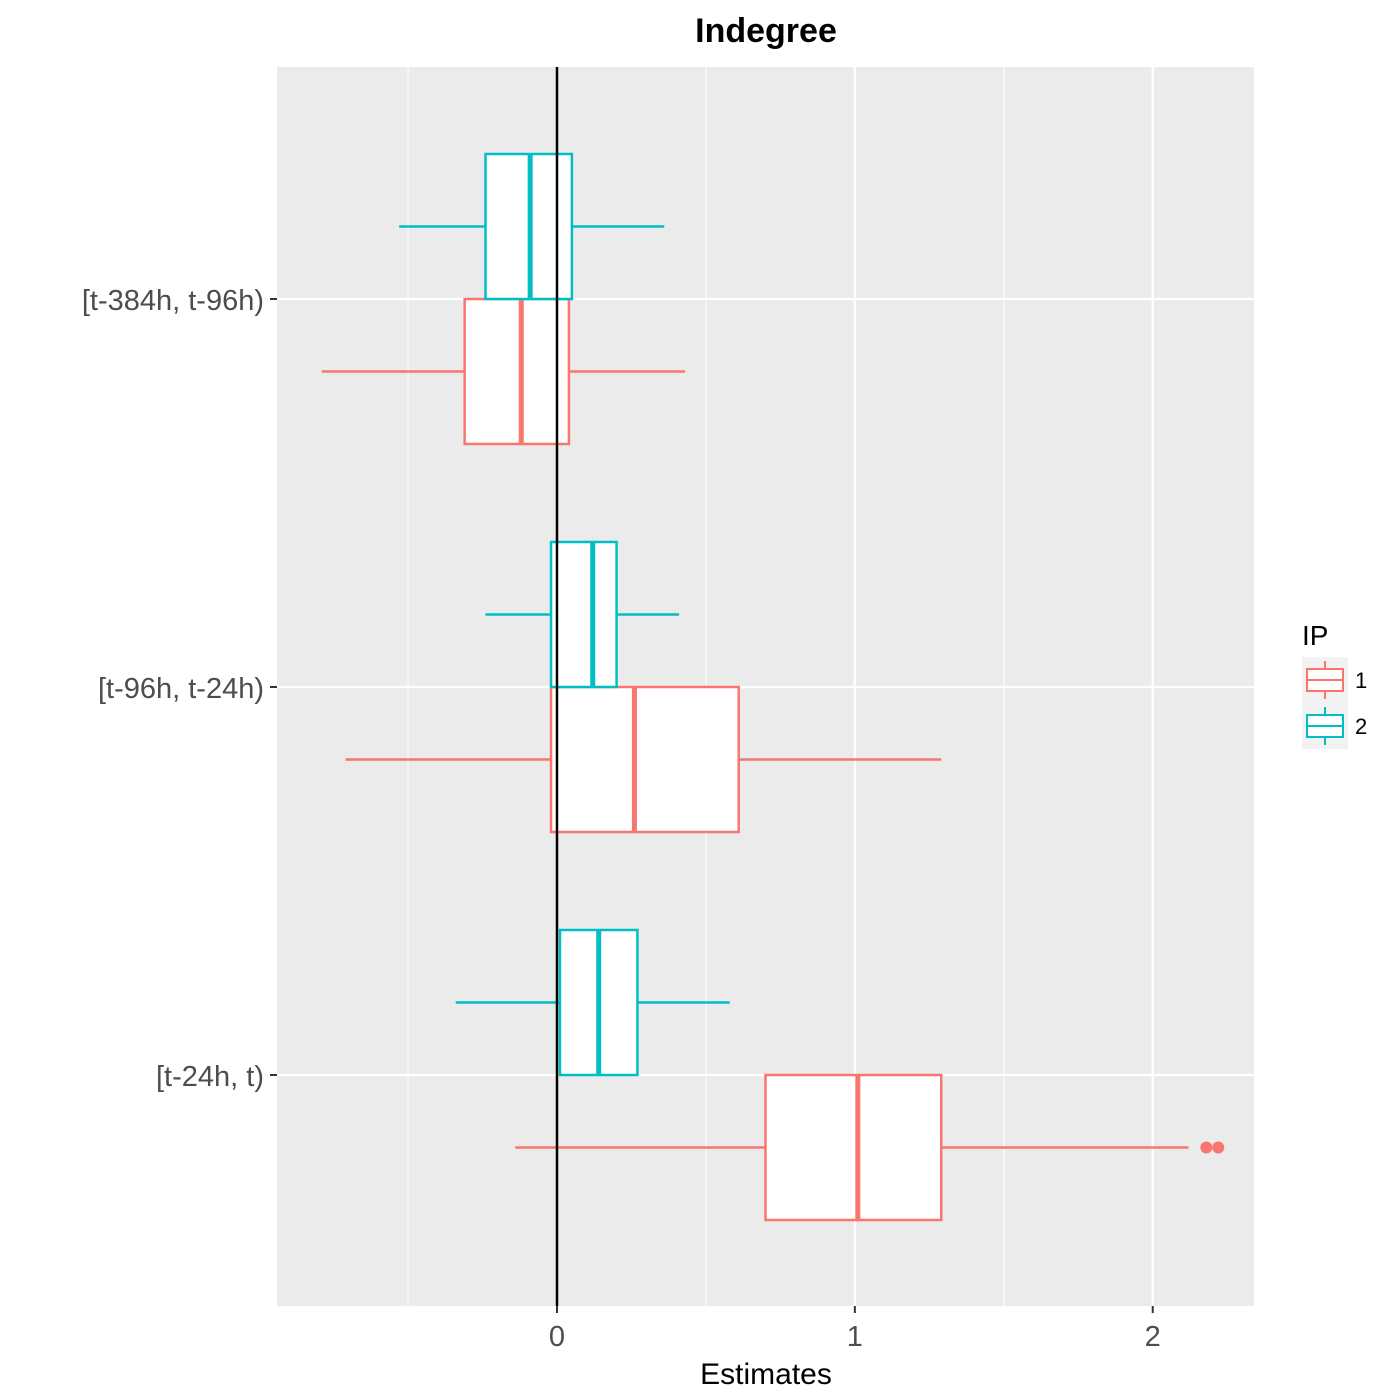 The image size is (1400, 1400). Describe the element at coordinates (173, 301) in the screenshot. I see `y-tick-label: [t-384h, t-96h)` at that location.